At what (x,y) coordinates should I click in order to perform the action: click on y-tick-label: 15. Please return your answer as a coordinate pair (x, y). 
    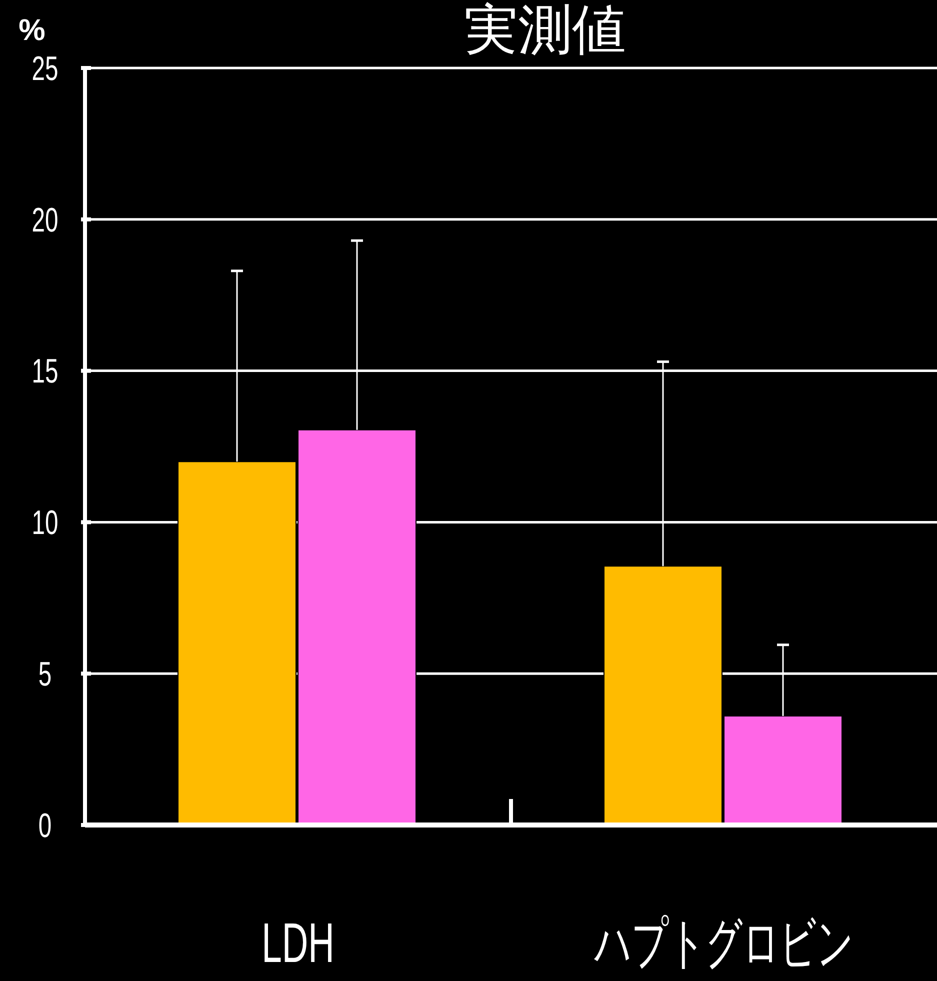
    Looking at the image, I should click on (45, 371).